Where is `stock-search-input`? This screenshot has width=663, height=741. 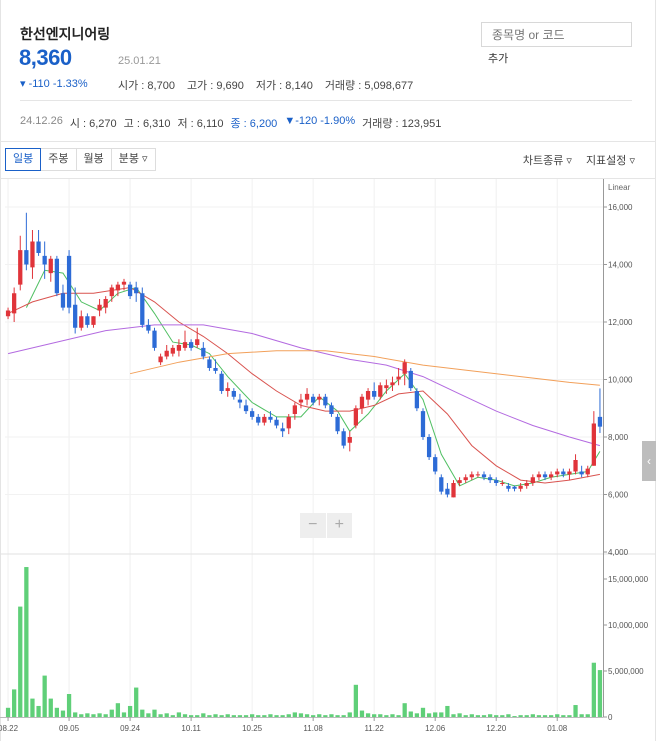 stock-search-input is located at coordinates (556, 34).